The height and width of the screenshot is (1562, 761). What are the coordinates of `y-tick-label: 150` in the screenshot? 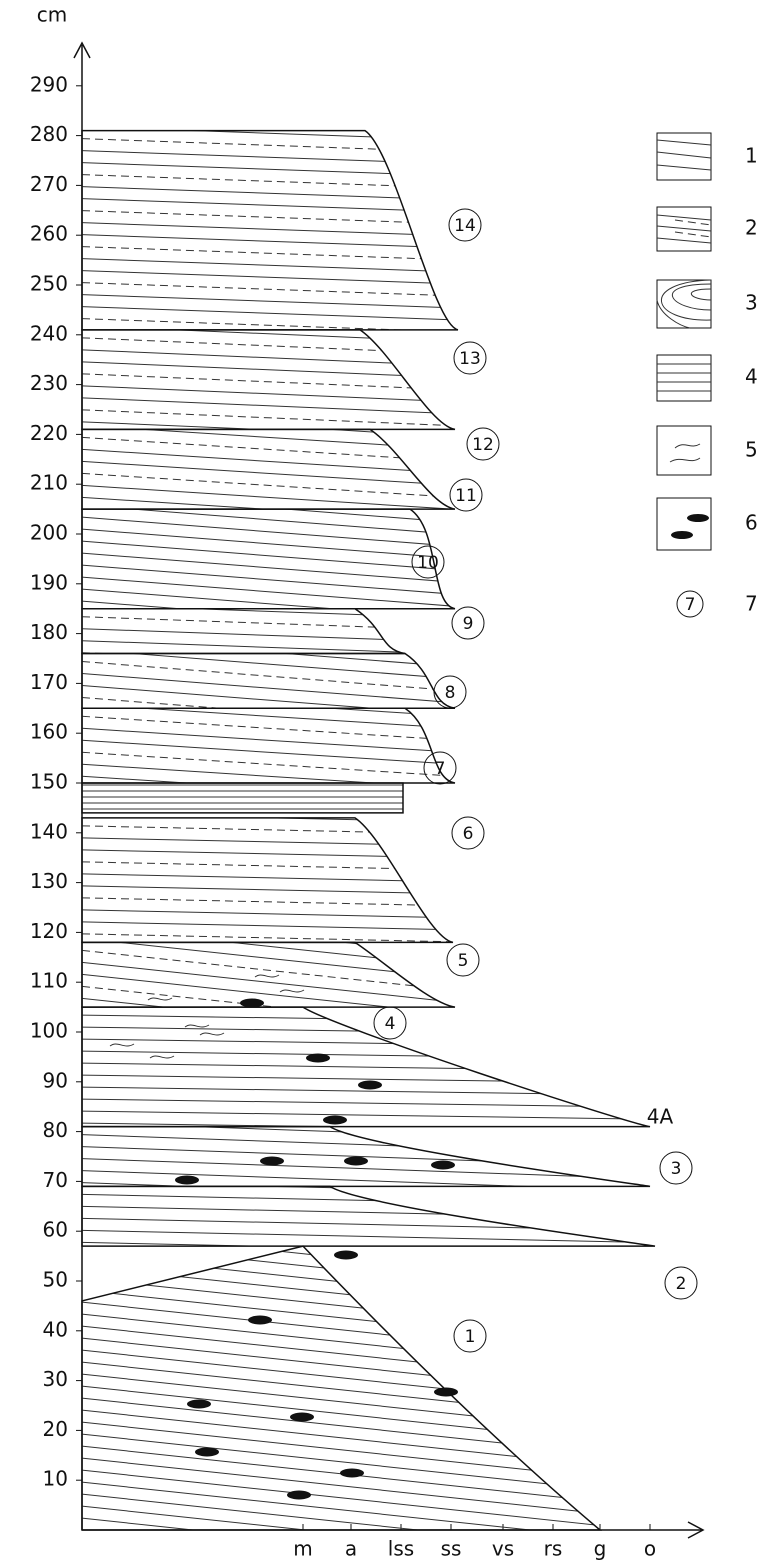 It's located at (49, 782).